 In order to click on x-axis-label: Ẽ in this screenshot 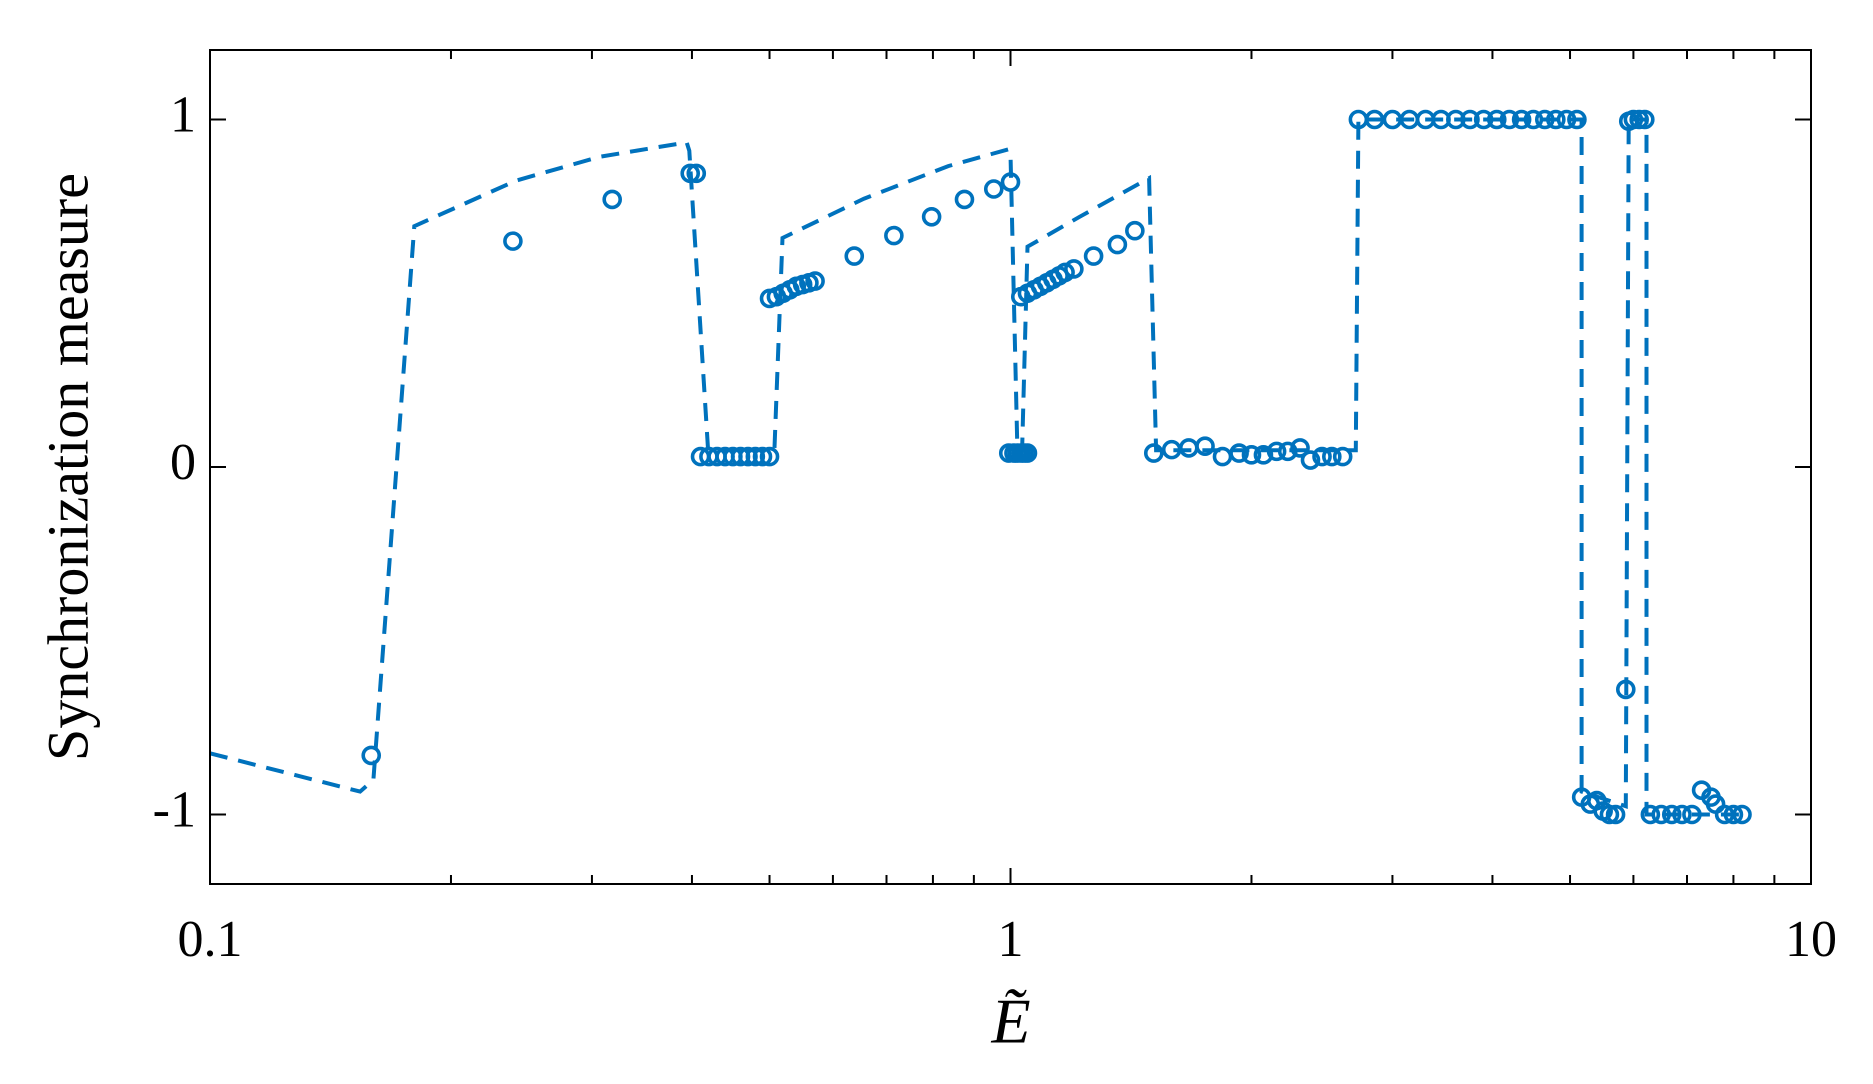, I will do `click(1010, 1021)`.